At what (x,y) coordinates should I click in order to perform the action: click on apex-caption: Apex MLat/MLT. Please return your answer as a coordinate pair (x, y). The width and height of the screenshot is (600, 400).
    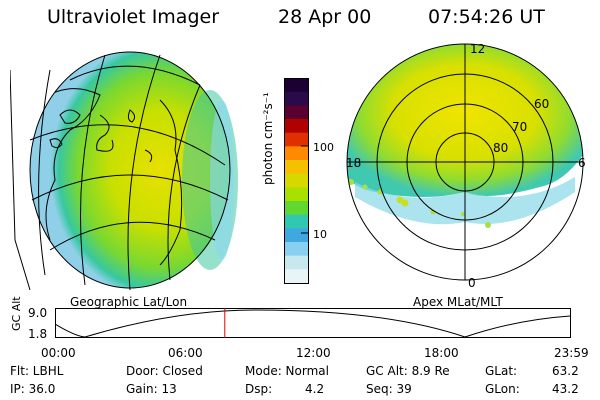
    Looking at the image, I should click on (458, 302).